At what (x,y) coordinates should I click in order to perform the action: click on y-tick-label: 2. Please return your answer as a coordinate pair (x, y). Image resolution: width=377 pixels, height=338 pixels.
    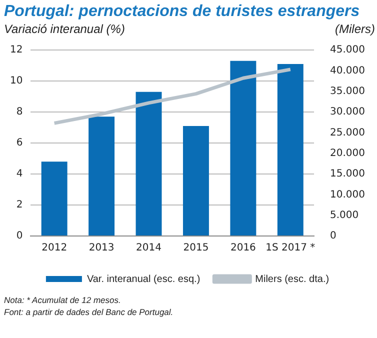
    Looking at the image, I should click on (19, 205).